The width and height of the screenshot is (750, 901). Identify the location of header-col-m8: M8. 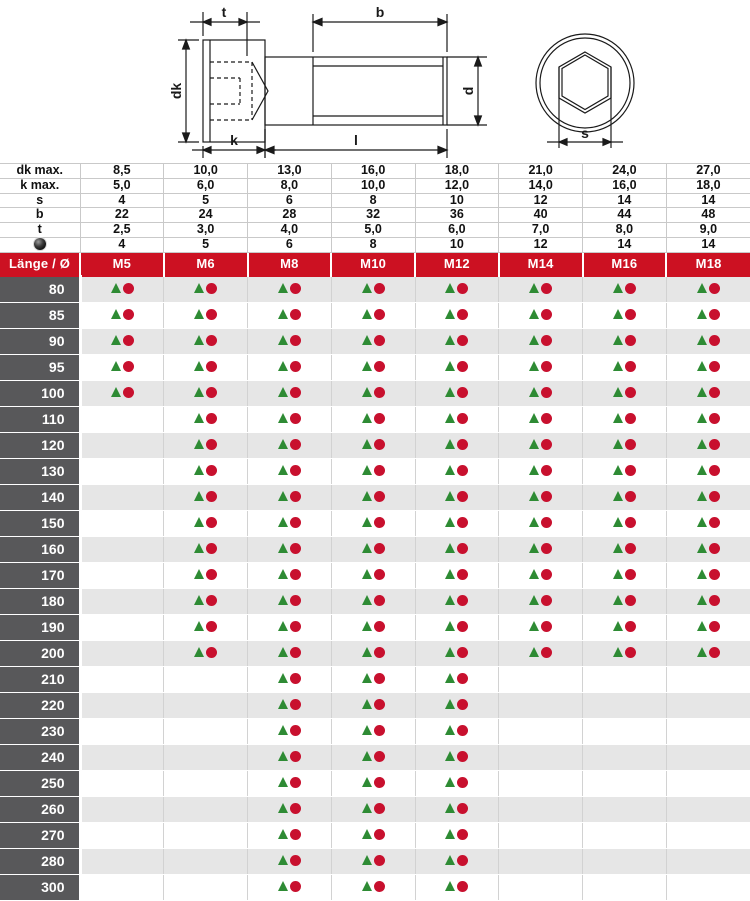
(290, 264).